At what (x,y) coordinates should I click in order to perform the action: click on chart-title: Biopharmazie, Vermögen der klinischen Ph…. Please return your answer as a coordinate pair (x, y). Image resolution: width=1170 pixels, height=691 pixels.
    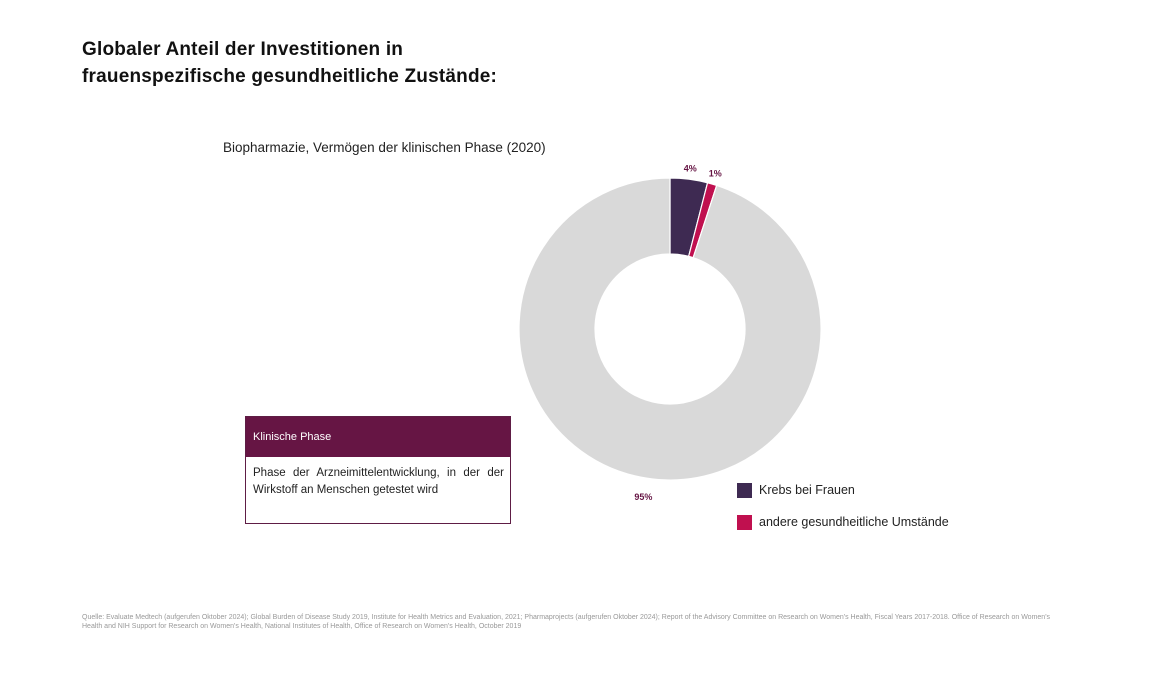
    Looking at the image, I should click on (384, 147).